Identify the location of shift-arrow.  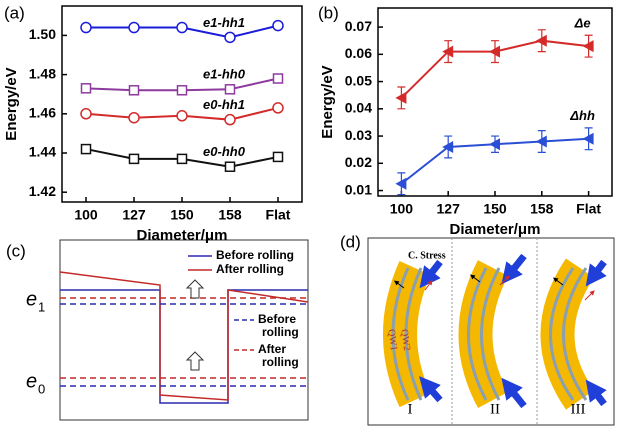
(195, 361).